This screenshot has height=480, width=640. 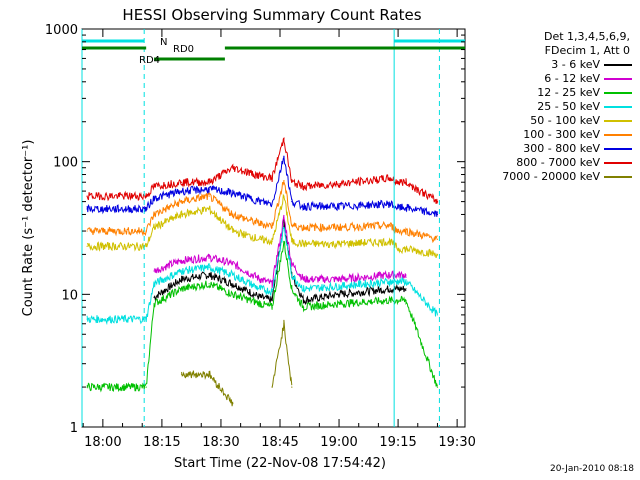 What do you see at coordinates (558, 162) in the screenshot?
I see `legend-label: 800 - 7000 keV` at bounding box center [558, 162].